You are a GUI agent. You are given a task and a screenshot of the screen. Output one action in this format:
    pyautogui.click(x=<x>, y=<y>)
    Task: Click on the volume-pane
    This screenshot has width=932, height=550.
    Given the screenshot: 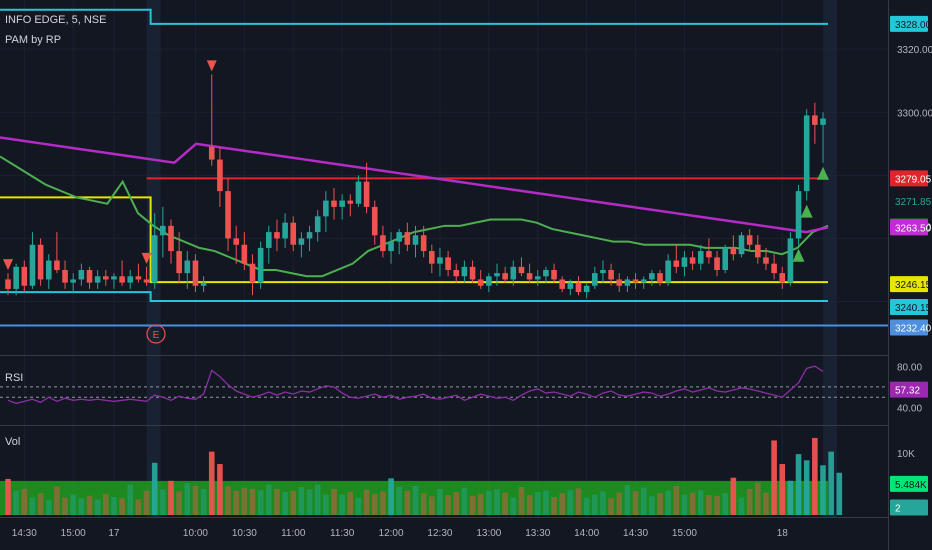 What is the action you would take?
    pyautogui.click(x=421, y=476)
    